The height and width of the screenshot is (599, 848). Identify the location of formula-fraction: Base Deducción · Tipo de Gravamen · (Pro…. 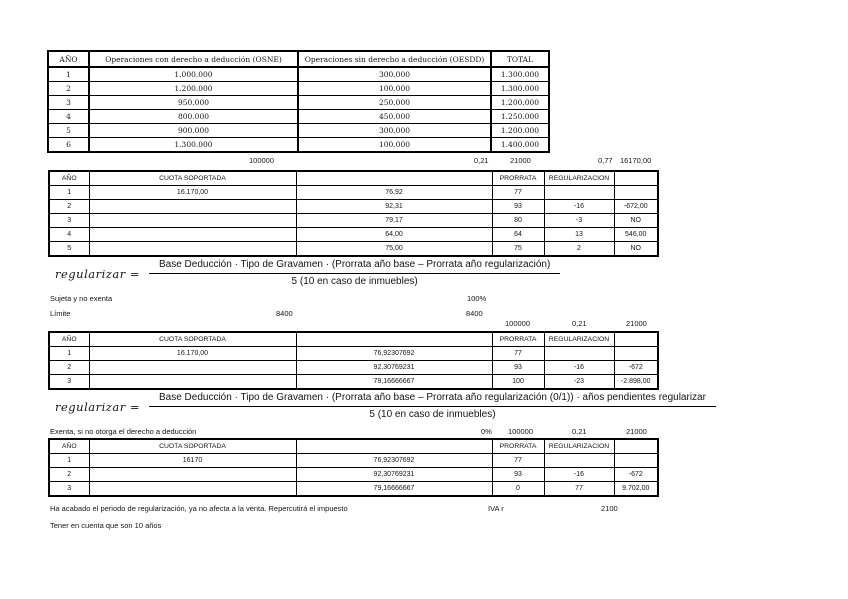
(354, 273).